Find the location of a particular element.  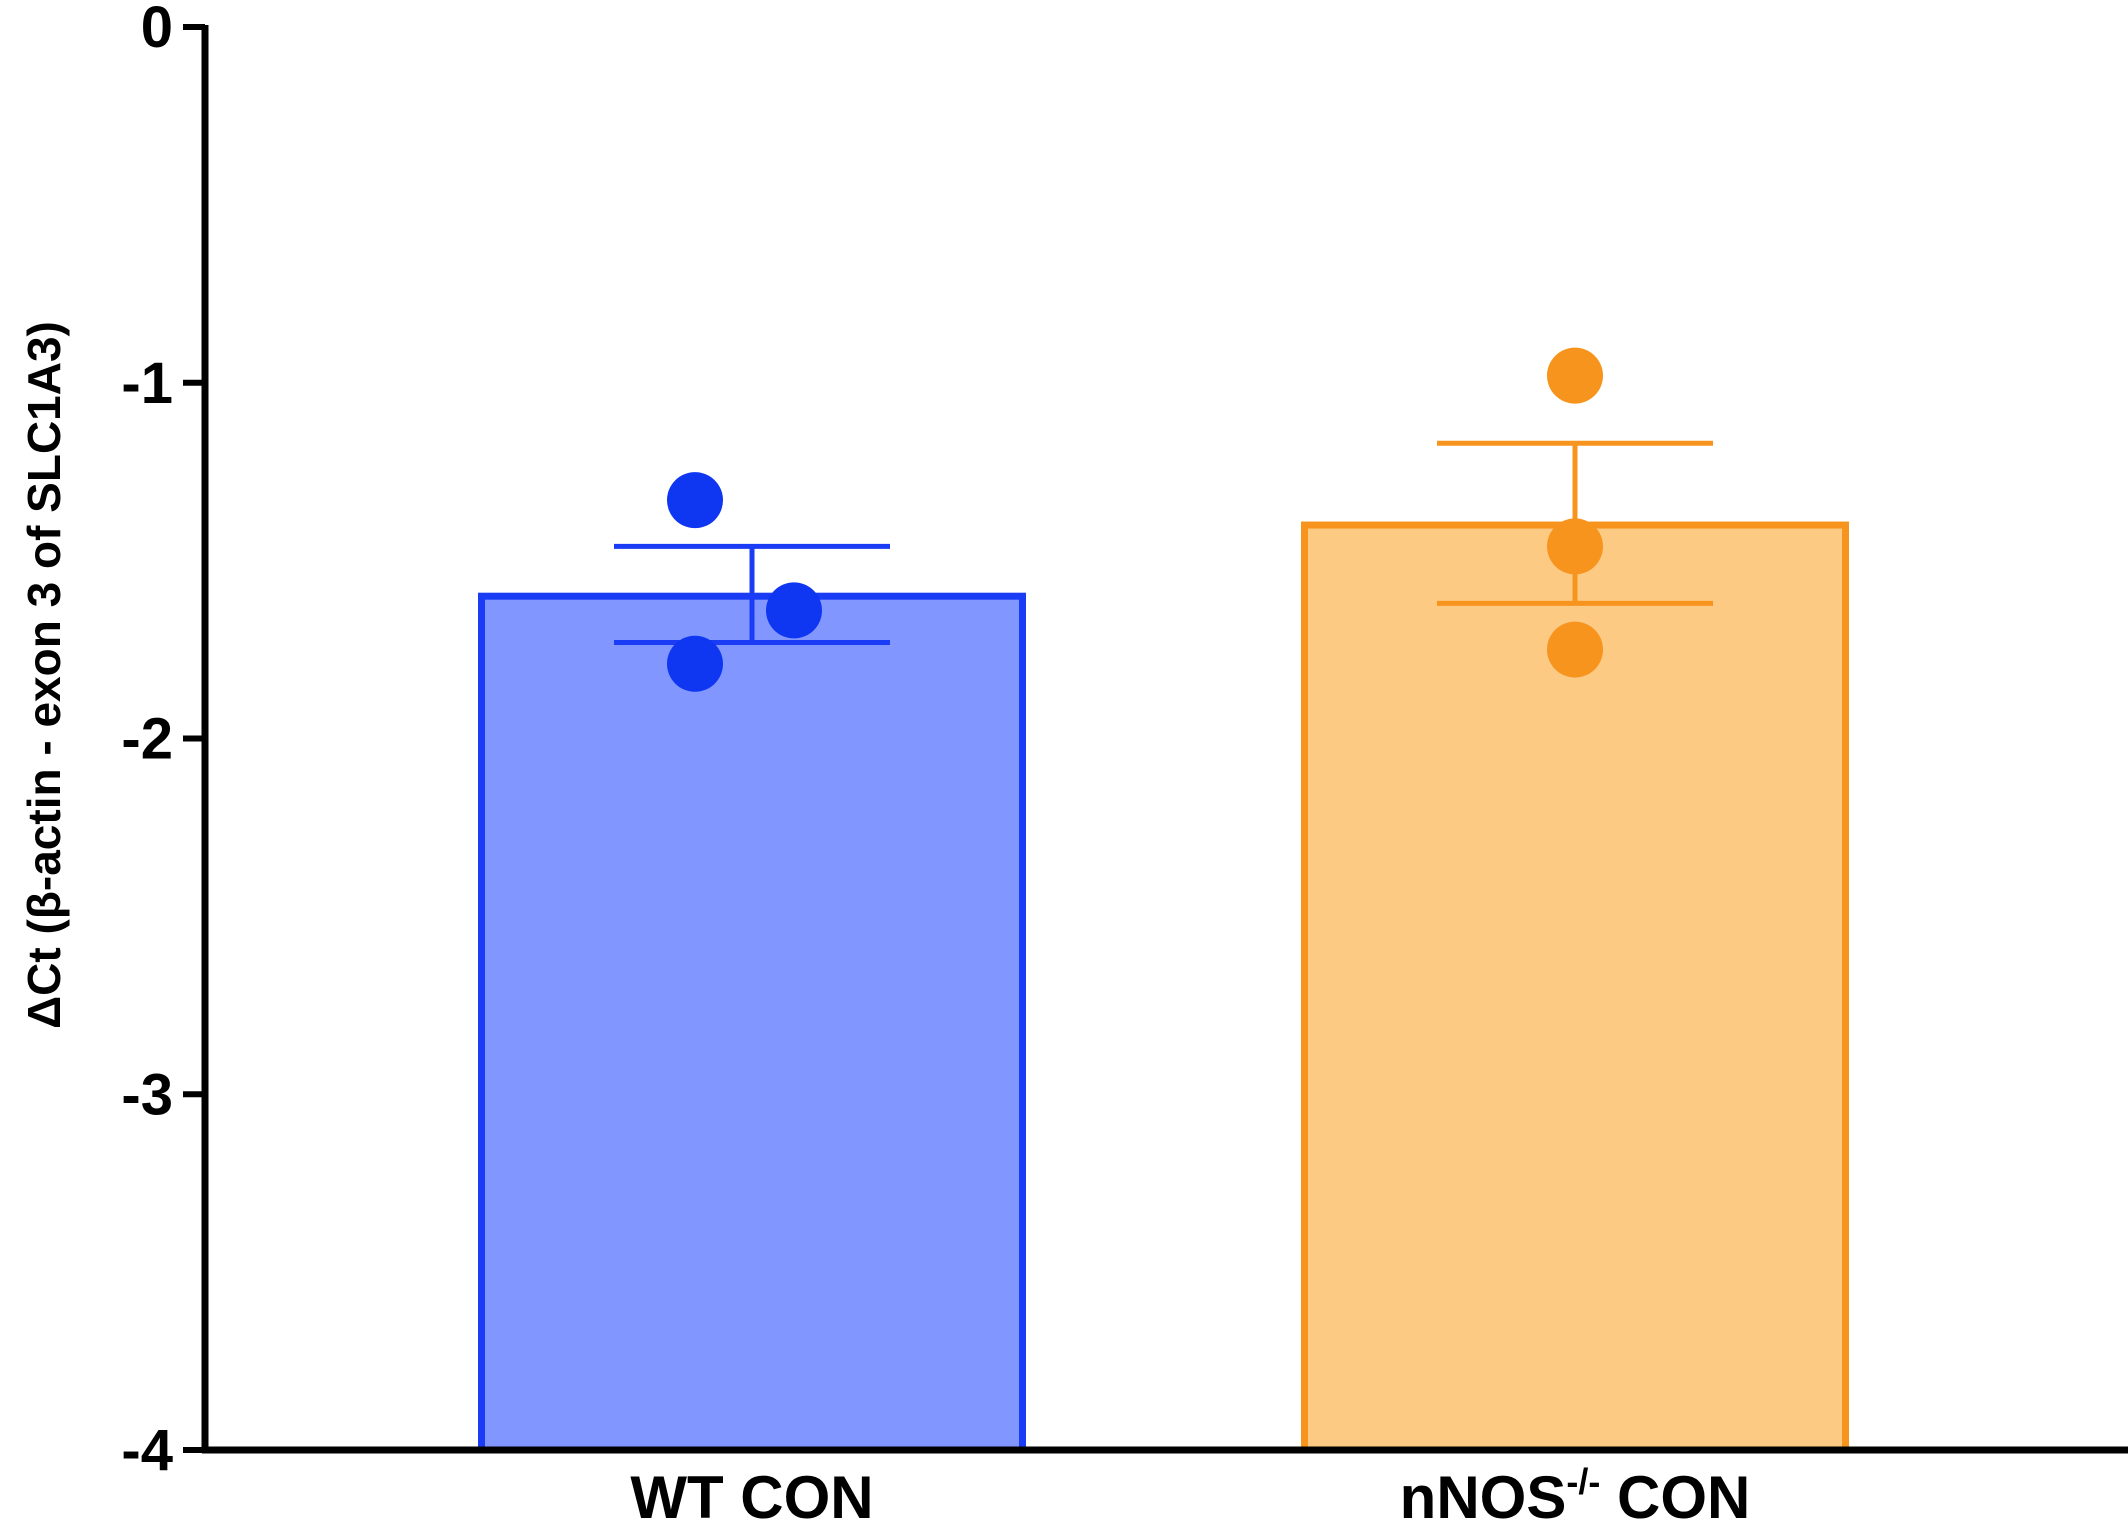

error-bars-layer is located at coordinates (1163, 542).